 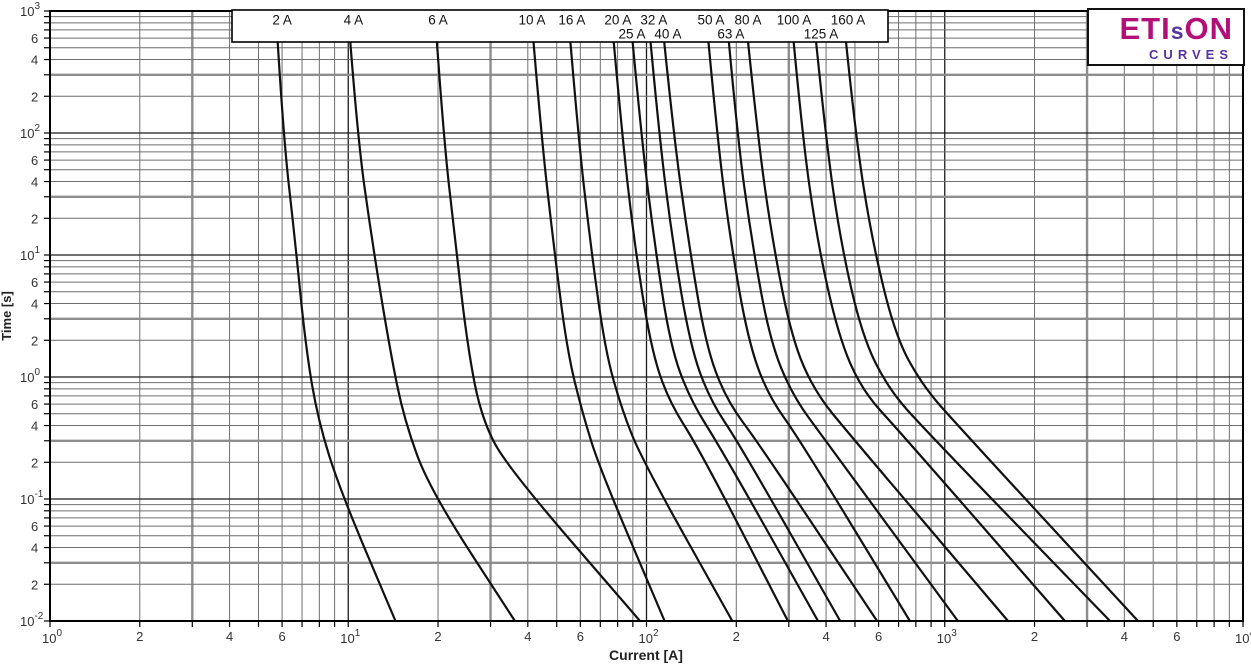 I want to click on curve-label-25a: 25 A, so click(x=631, y=34).